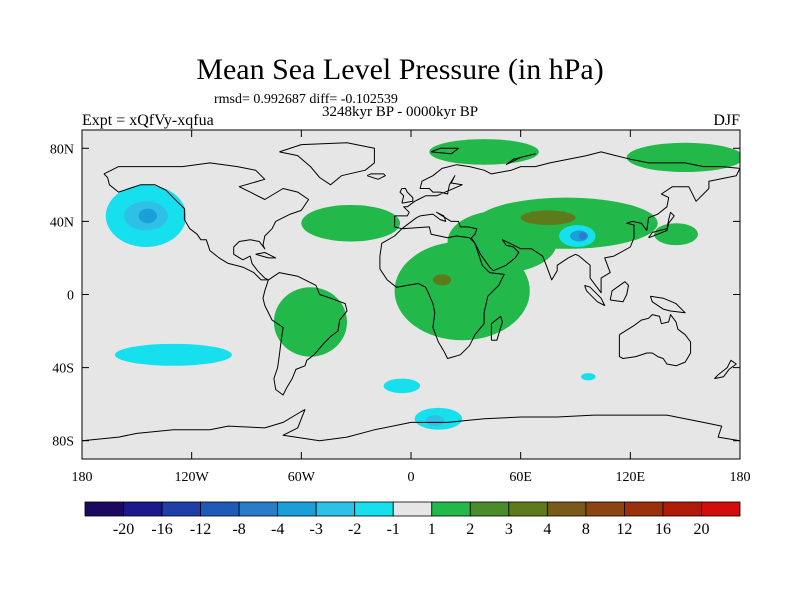 The height and width of the screenshot is (600, 800). I want to click on anomaly-central-asia-high, so click(566, 223).